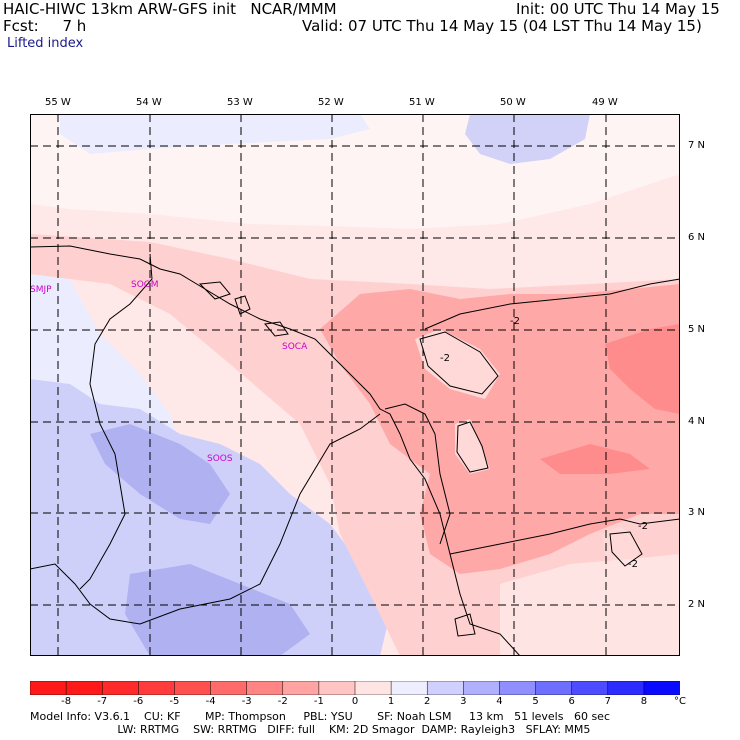 Image resolution: width=740 pixels, height=740 pixels. I want to click on lon-label-55w: 55 W, so click(58, 102).